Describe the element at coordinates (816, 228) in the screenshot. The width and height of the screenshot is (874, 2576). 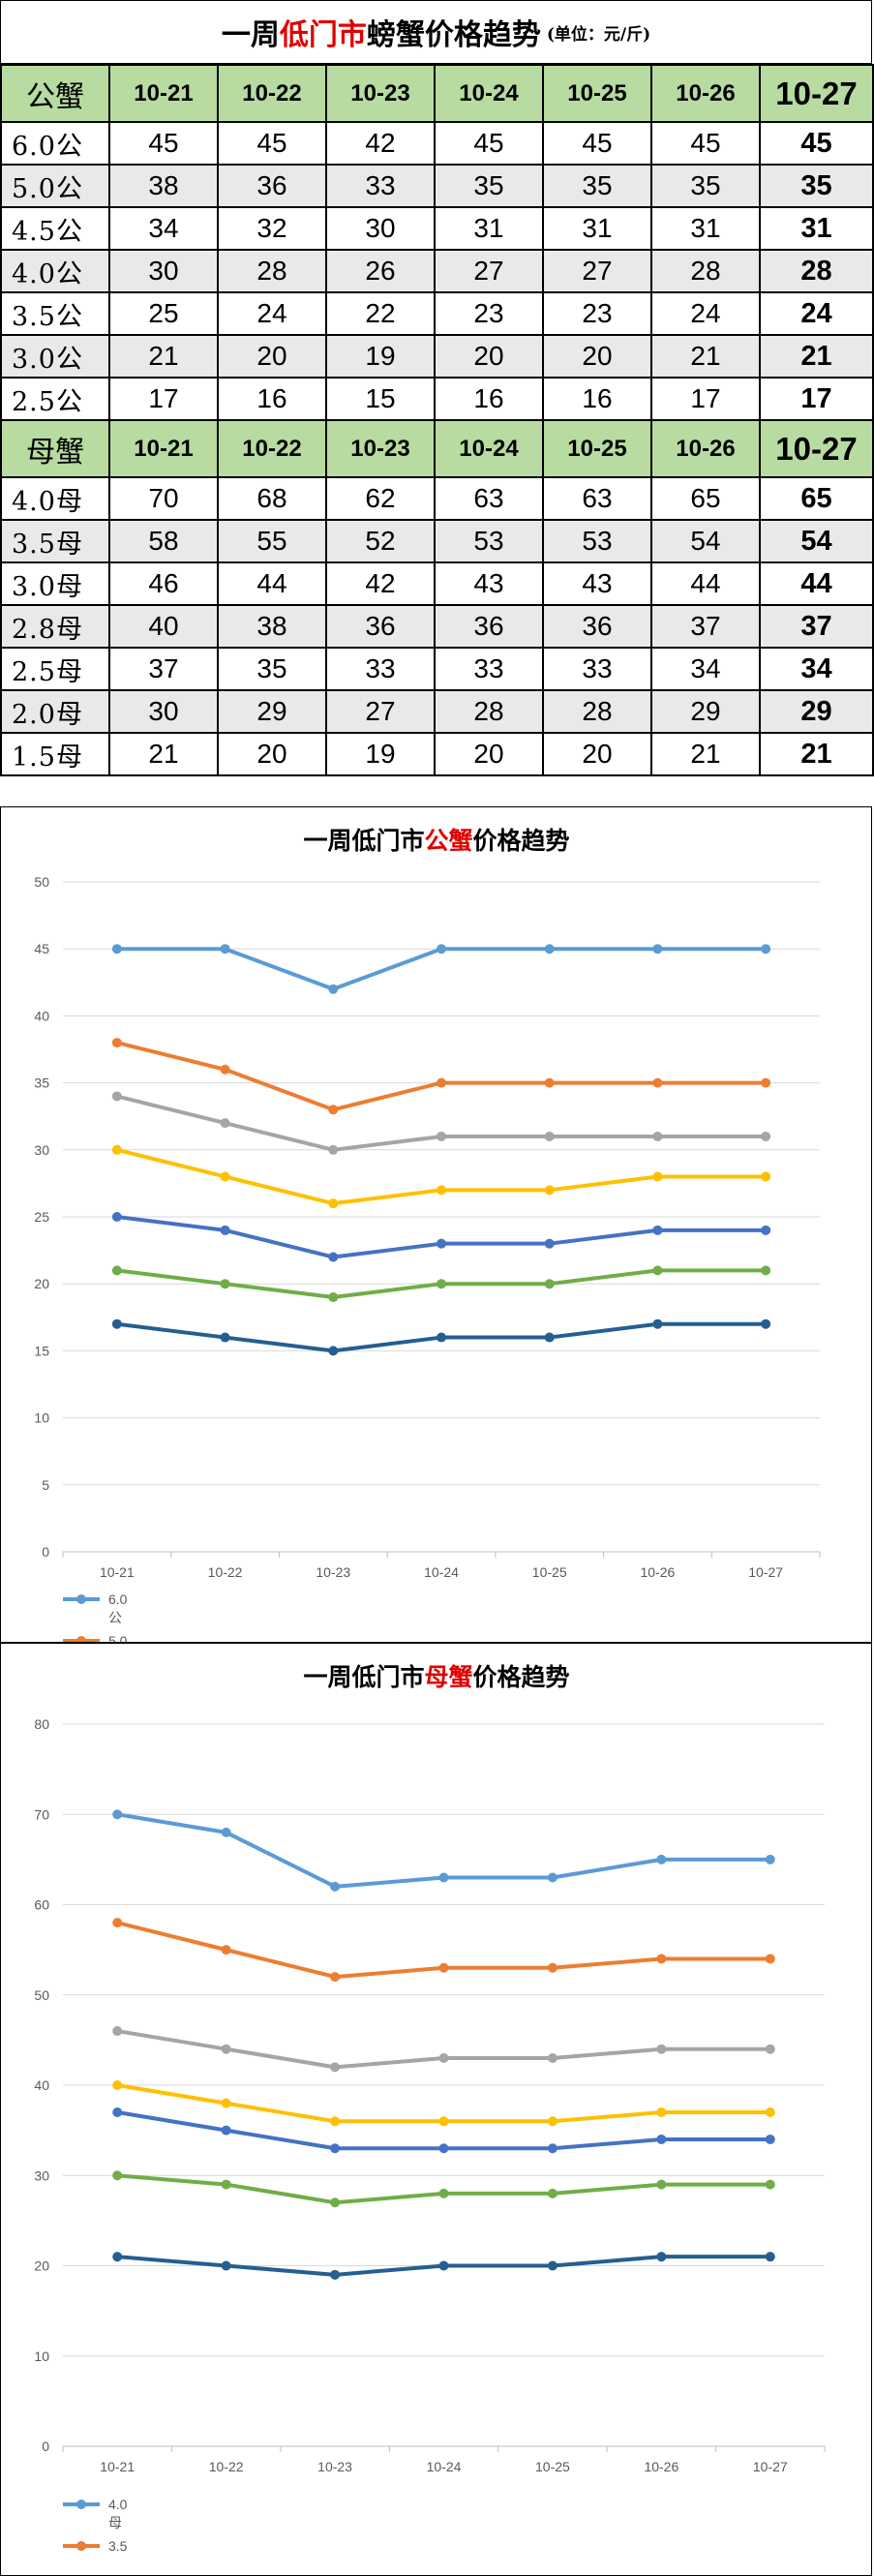
I see `price-cell: 31` at that location.